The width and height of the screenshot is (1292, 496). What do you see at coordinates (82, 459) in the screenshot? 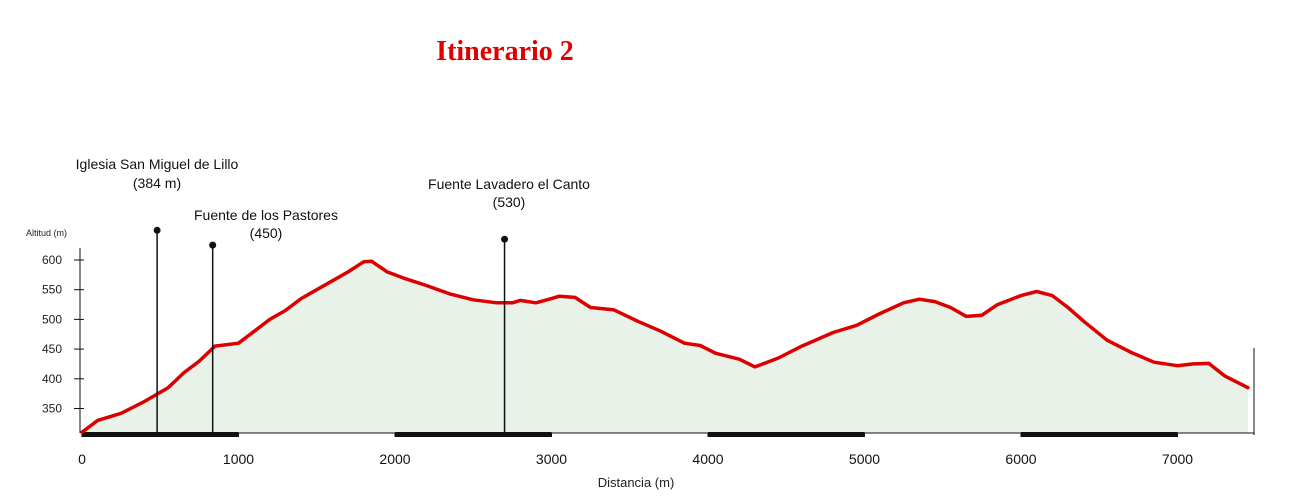
I see `x-tick-label: 0` at bounding box center [82, 459].